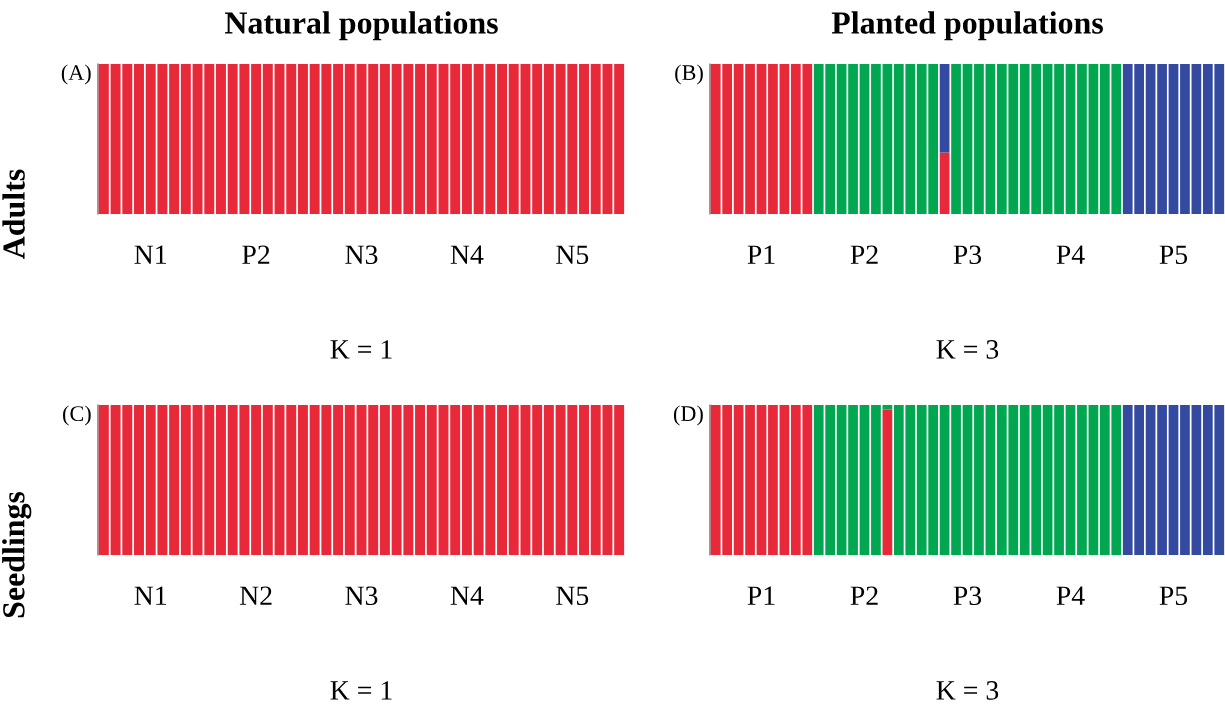 This screenshot has width=1225, height=710. Describe the element at coordinates (688, 415) in the screenshot. I see `text: (D)` at that location.